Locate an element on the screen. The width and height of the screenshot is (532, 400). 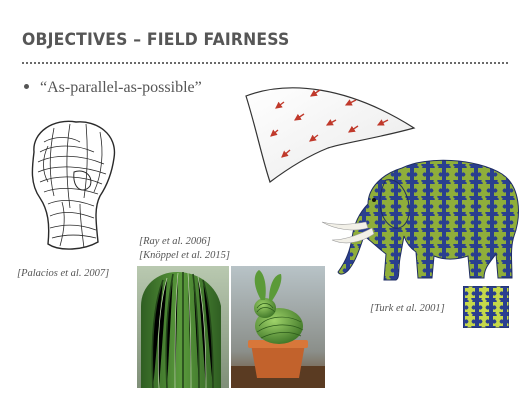
bullet-text: “As-parallel-as-possible” is located at coordinates (121, 87).